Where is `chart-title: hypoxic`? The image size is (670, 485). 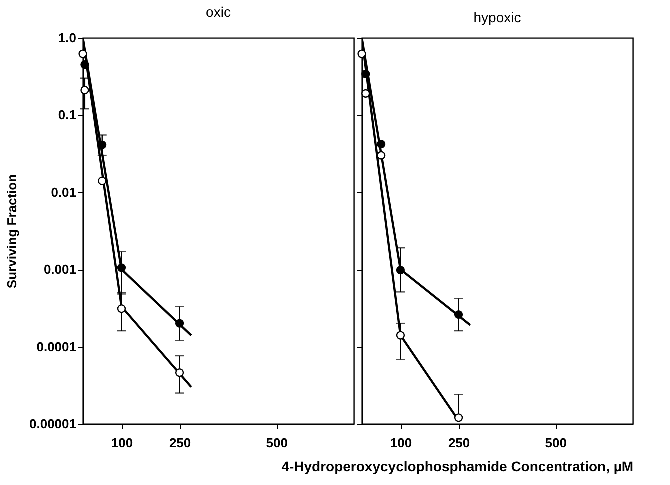 chart-title: hypoxic is located at coordinates (498, 18).